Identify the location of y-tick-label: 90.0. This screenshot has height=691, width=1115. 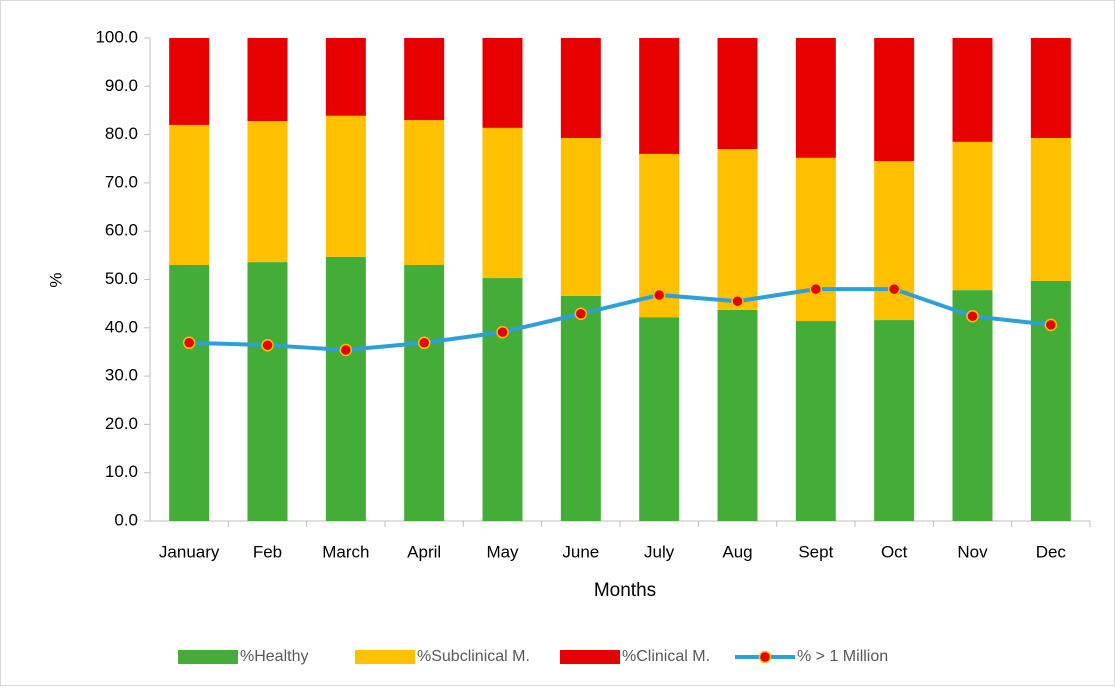
(121, 85).